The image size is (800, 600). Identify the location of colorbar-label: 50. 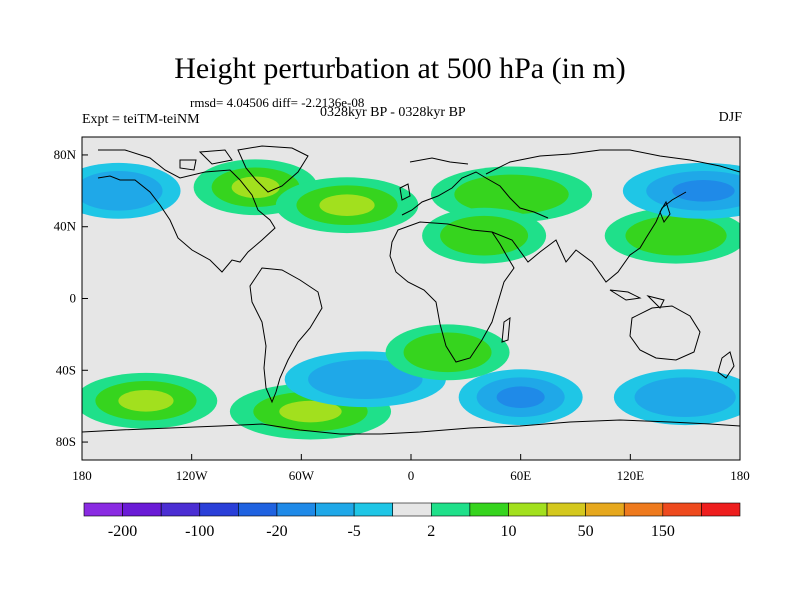
(586, 531).